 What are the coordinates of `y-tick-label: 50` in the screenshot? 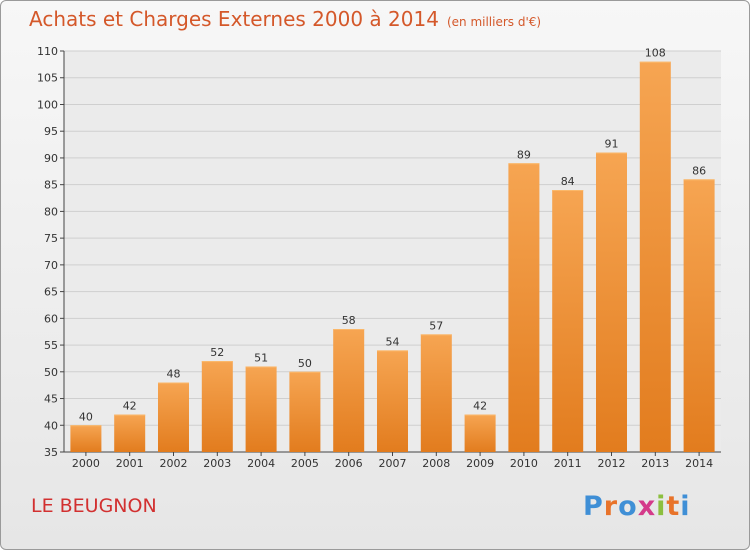 It's located at (51, 372).